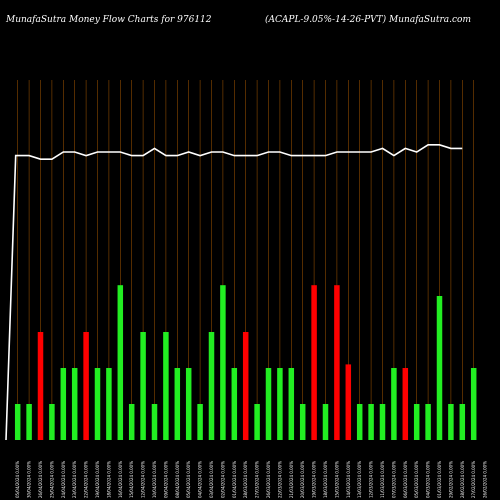 Image resolution: width=500 pixels, height=500 pixels. I want to click on date-label: 04/03/2024 0.00%, so click(428, 479).